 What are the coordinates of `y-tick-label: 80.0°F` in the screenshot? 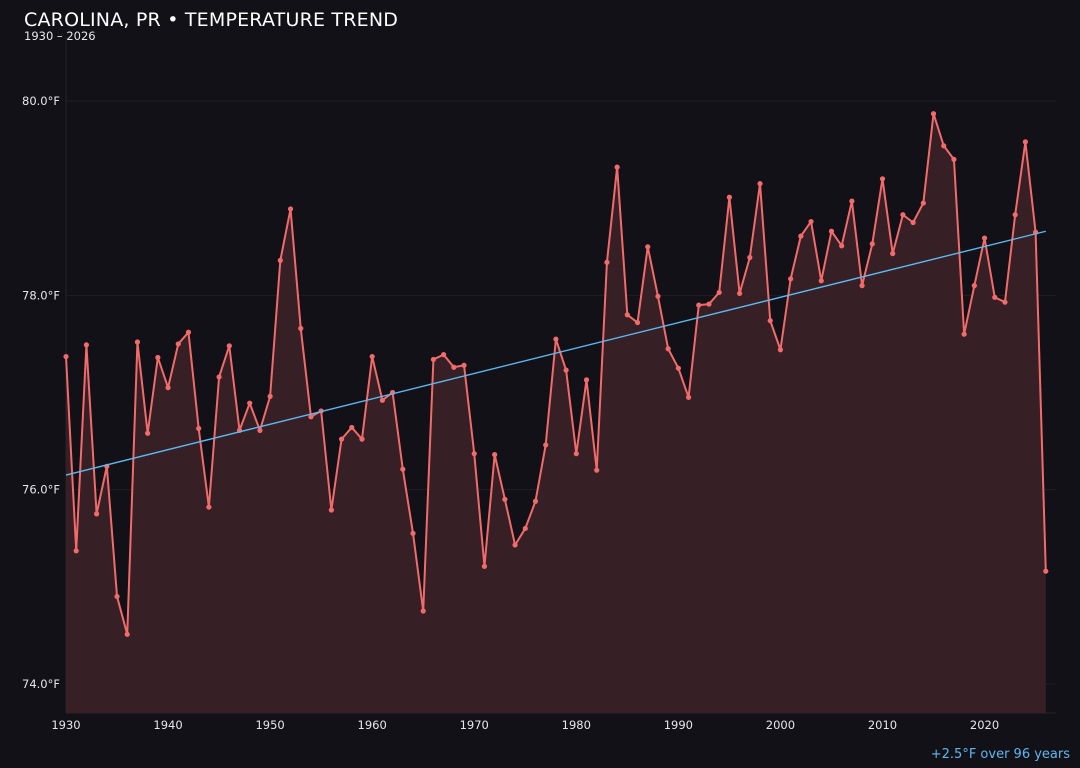 It's located at (41, 101).